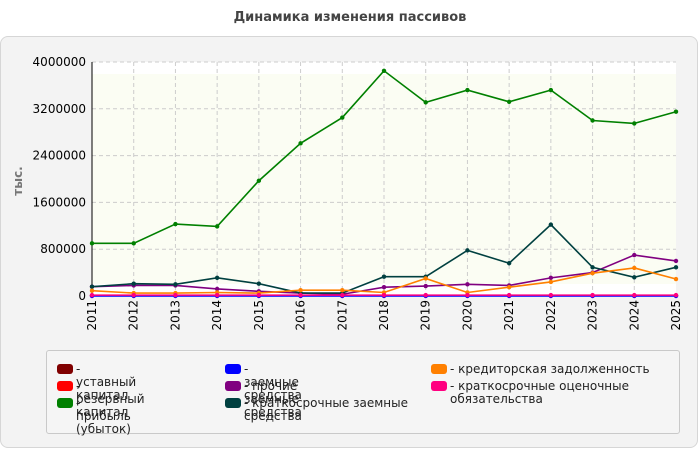 This screenshot has height=450, width=700. What do you see at coordinates (134, 315) in the screenshot?
I see `x-tick-label: 2012` at bounding box center [134, 315].